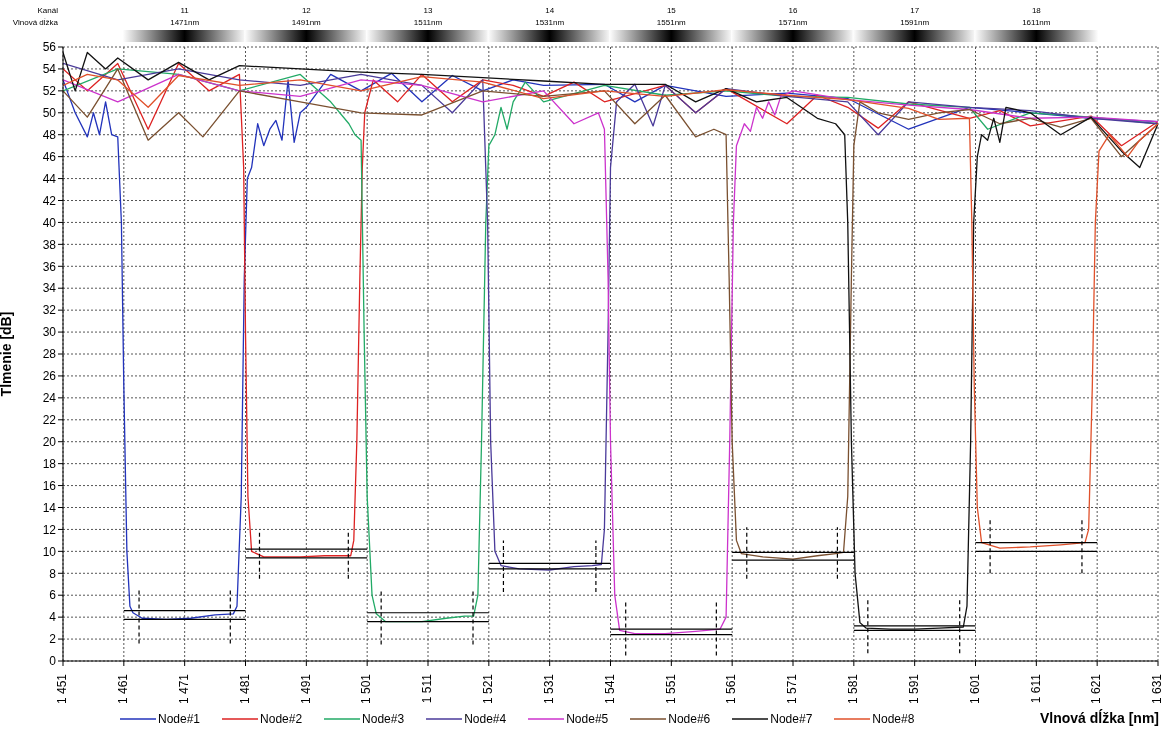 This screenshot has height=732, width=1163. I want to click on y-tick-label: 42, so click(49, 200).